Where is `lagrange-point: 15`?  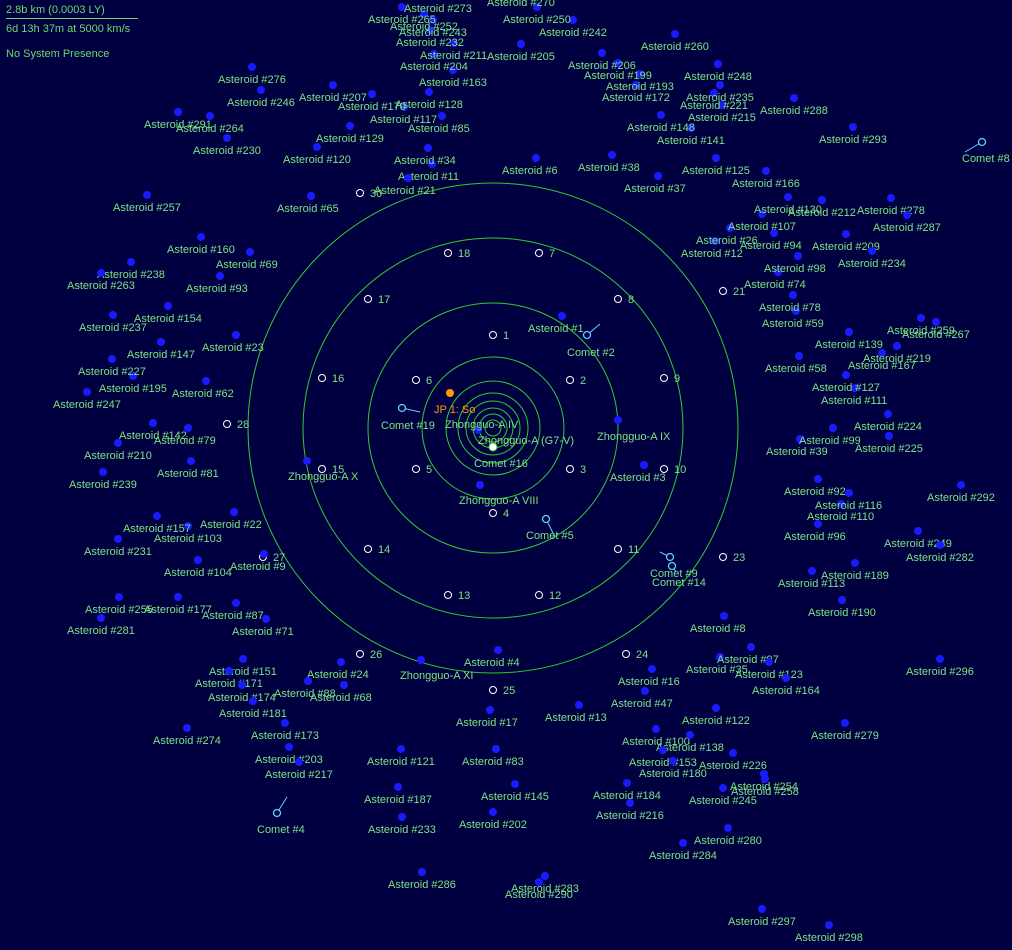 lagrange-point: 15 is located at coordinates (331, 470).